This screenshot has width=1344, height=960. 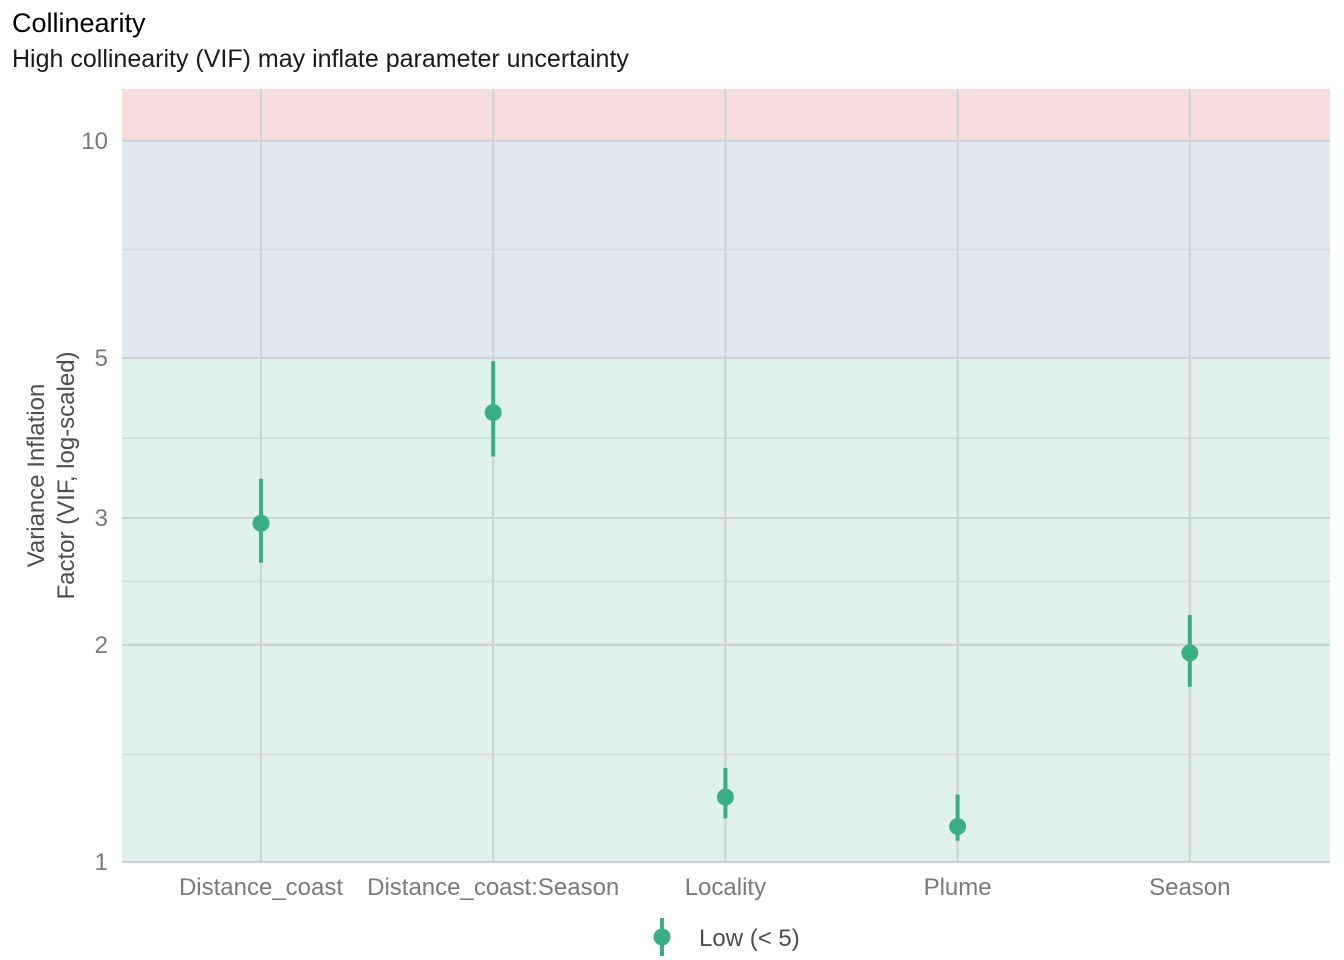 I want to click on y-tick-label: 1, so click(x=101, y=862).